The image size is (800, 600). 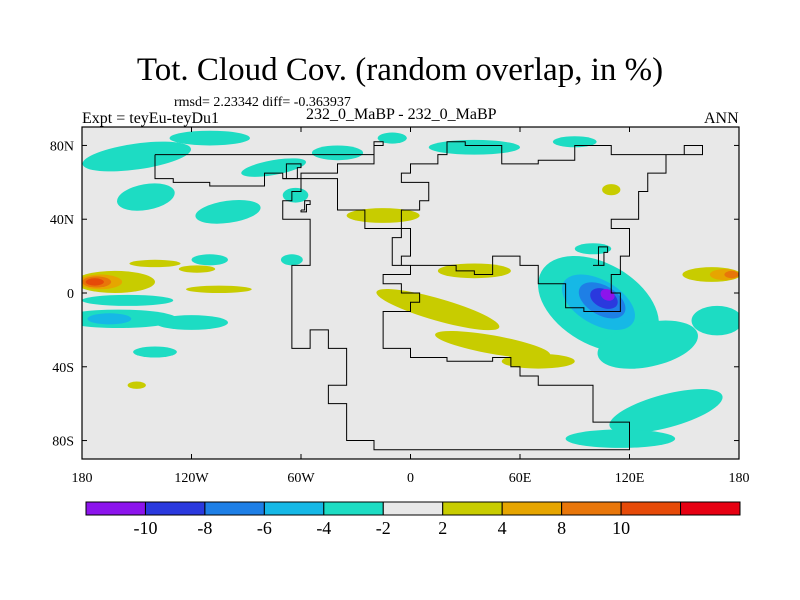 I want to click on colorbar-label: 10, so click(x=621, y=528).